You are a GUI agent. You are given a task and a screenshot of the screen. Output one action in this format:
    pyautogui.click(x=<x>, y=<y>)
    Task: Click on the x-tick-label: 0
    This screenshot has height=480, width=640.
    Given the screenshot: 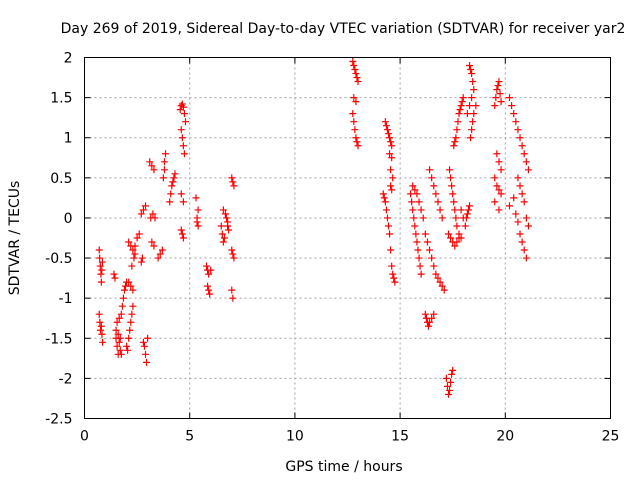 What is the action you would take?
    pyautogui.click(x=84, y=437)
    